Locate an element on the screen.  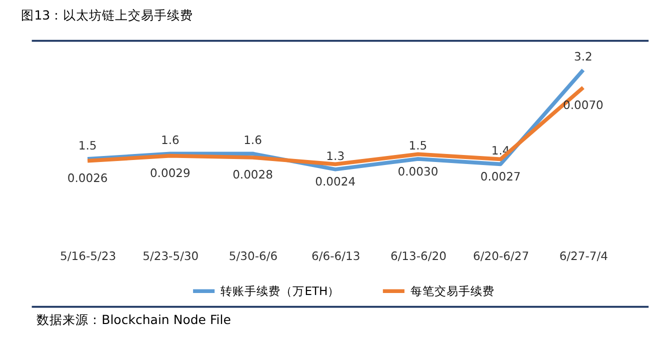
source-note: 数据来源：Blockchain Node File is located at coordinates (134, 320).